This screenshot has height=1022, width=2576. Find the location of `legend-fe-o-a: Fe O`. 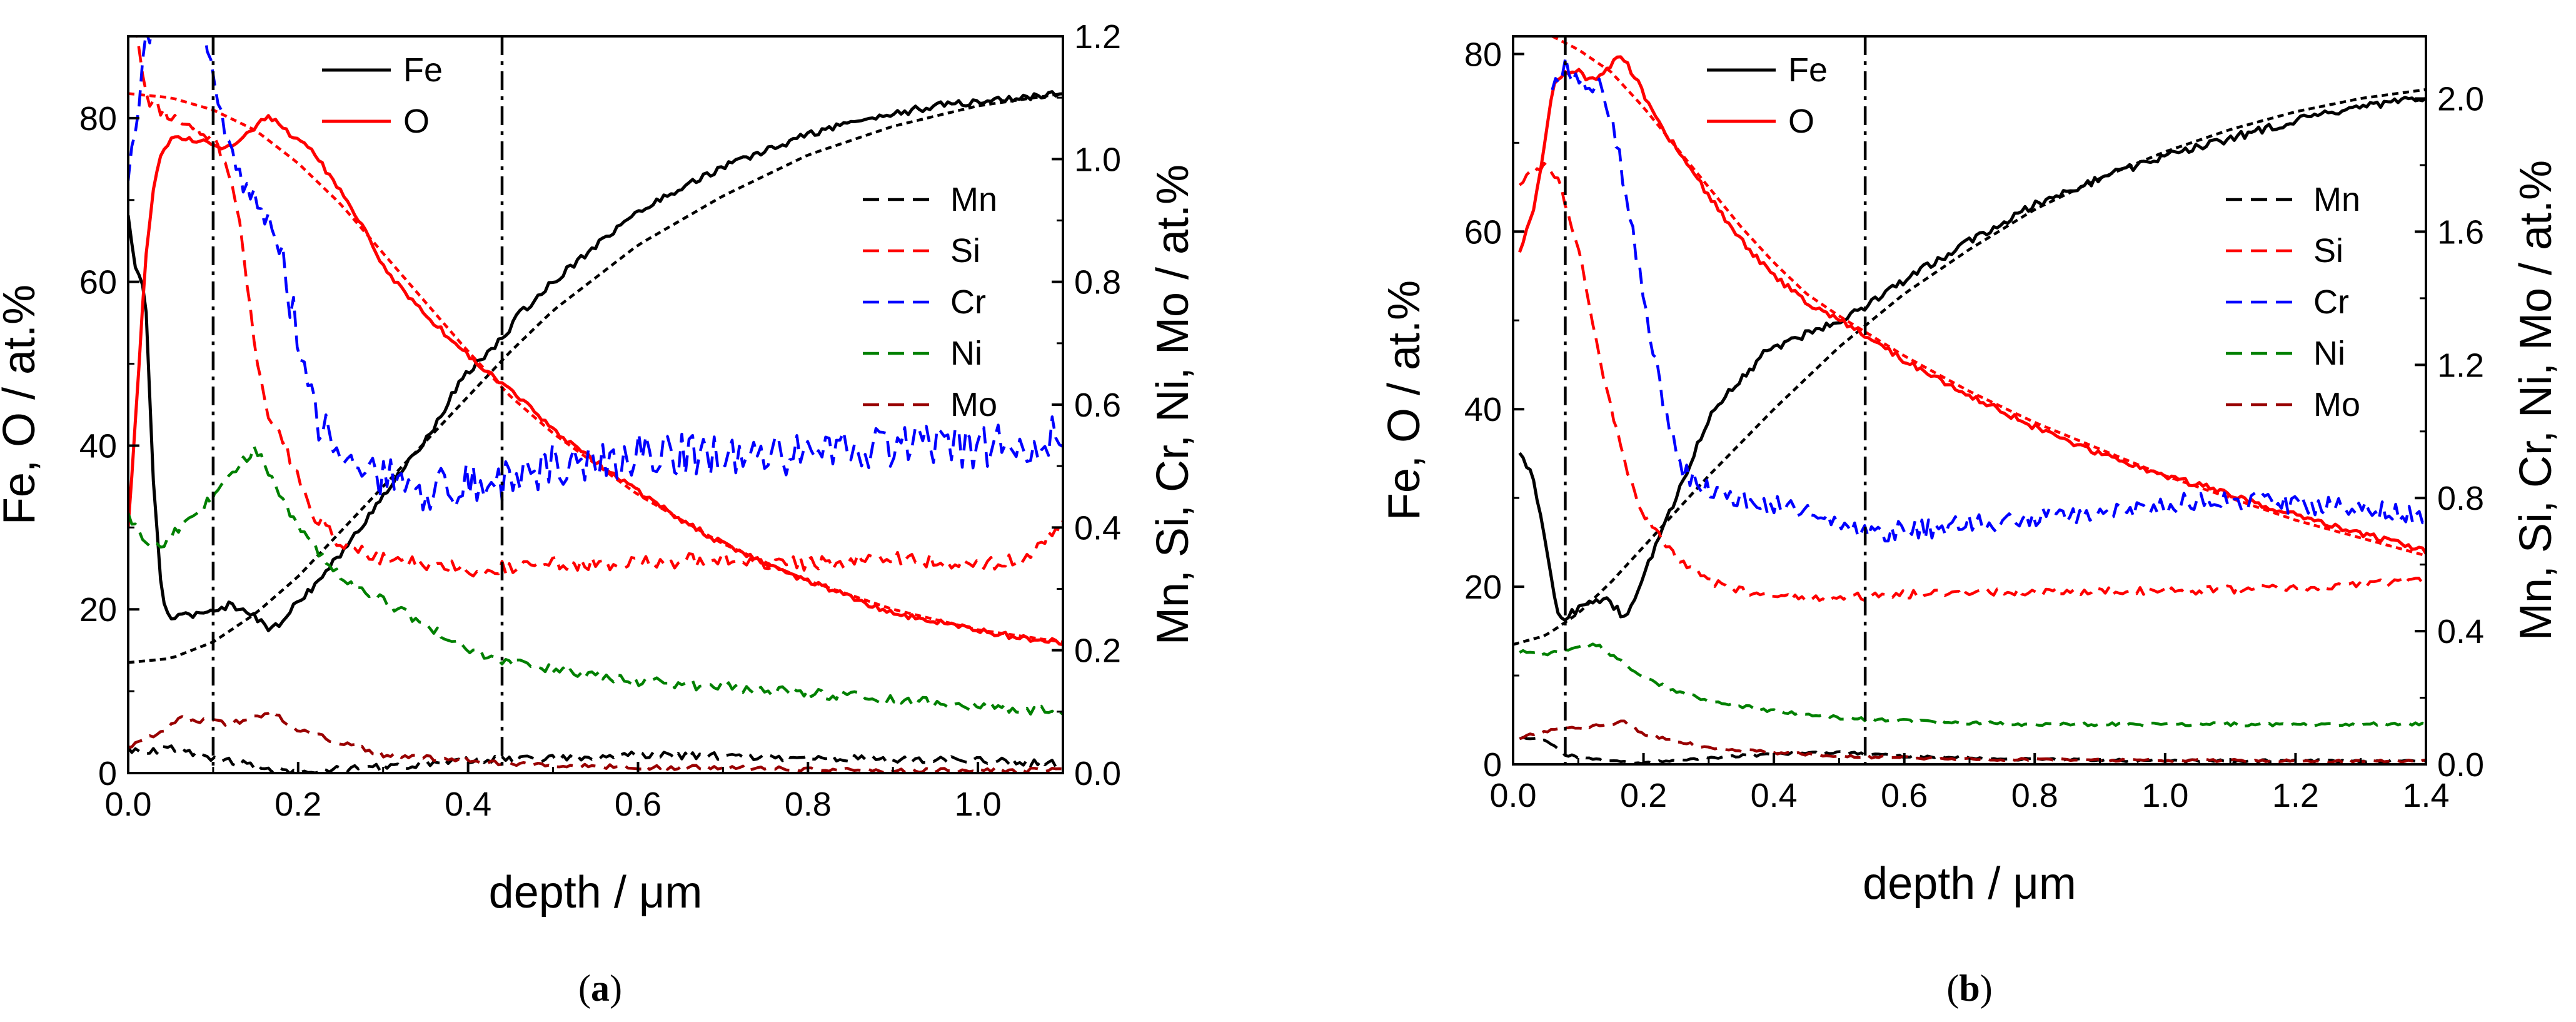

legend-fe-o-a: Fe O is located at coordinates (382, 95).